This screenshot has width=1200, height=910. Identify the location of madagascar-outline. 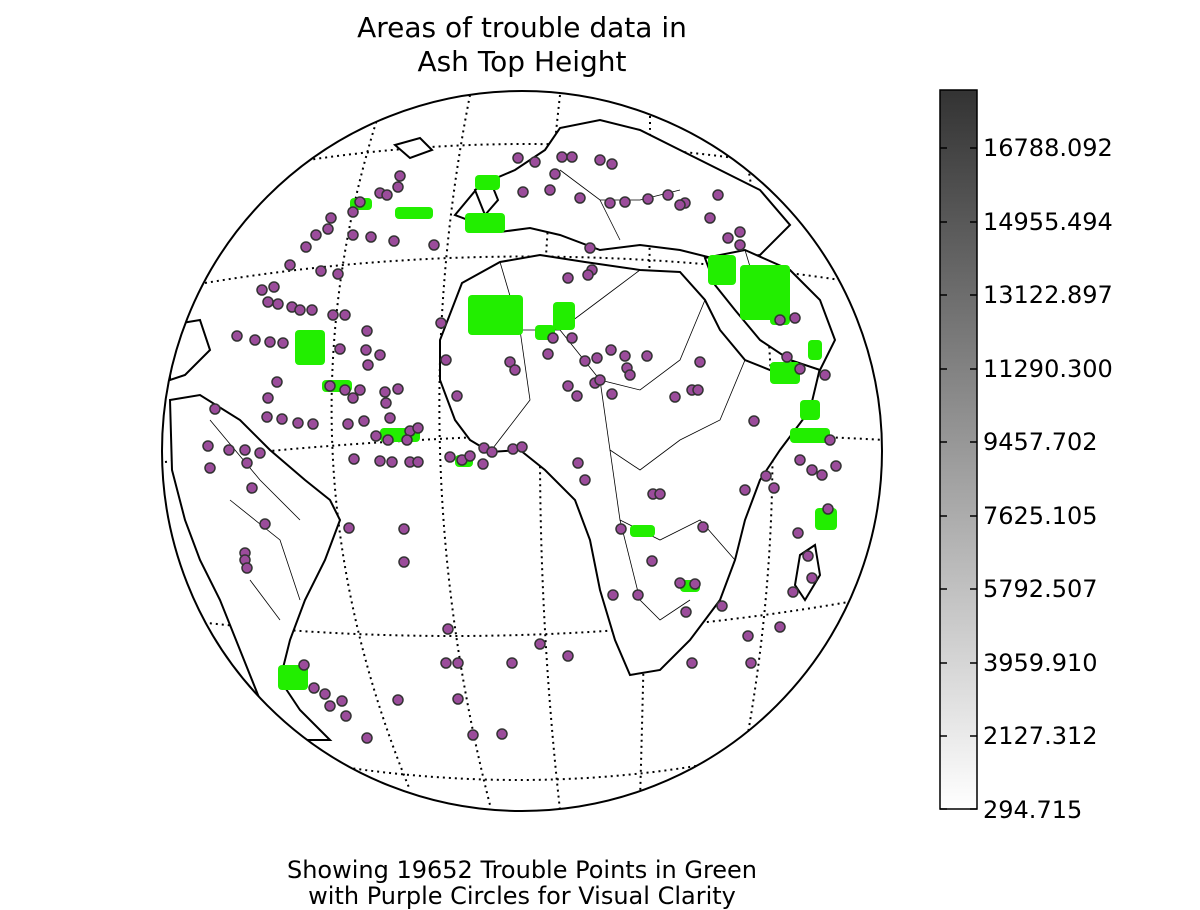
(807, 572).